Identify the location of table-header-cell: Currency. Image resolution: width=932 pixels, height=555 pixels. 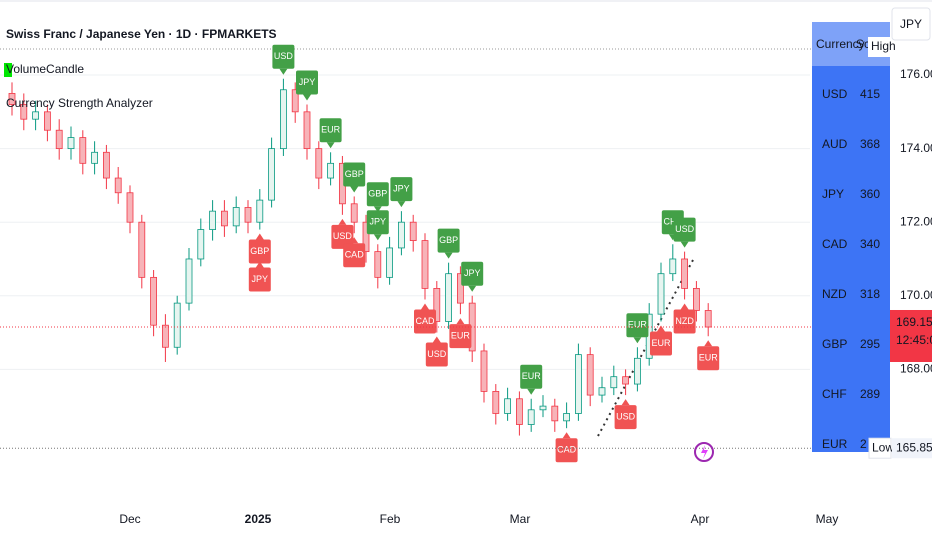
(840, 44).